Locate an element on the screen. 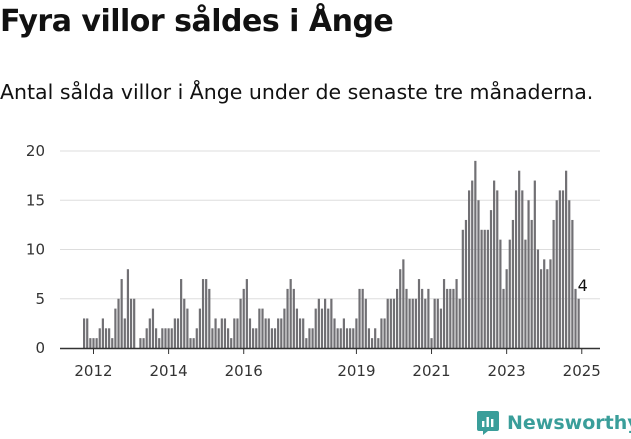 Image resolution: width=631 pixels, height=439 pixels. y-tick-label: 0 is located at coordinates (40, 348).